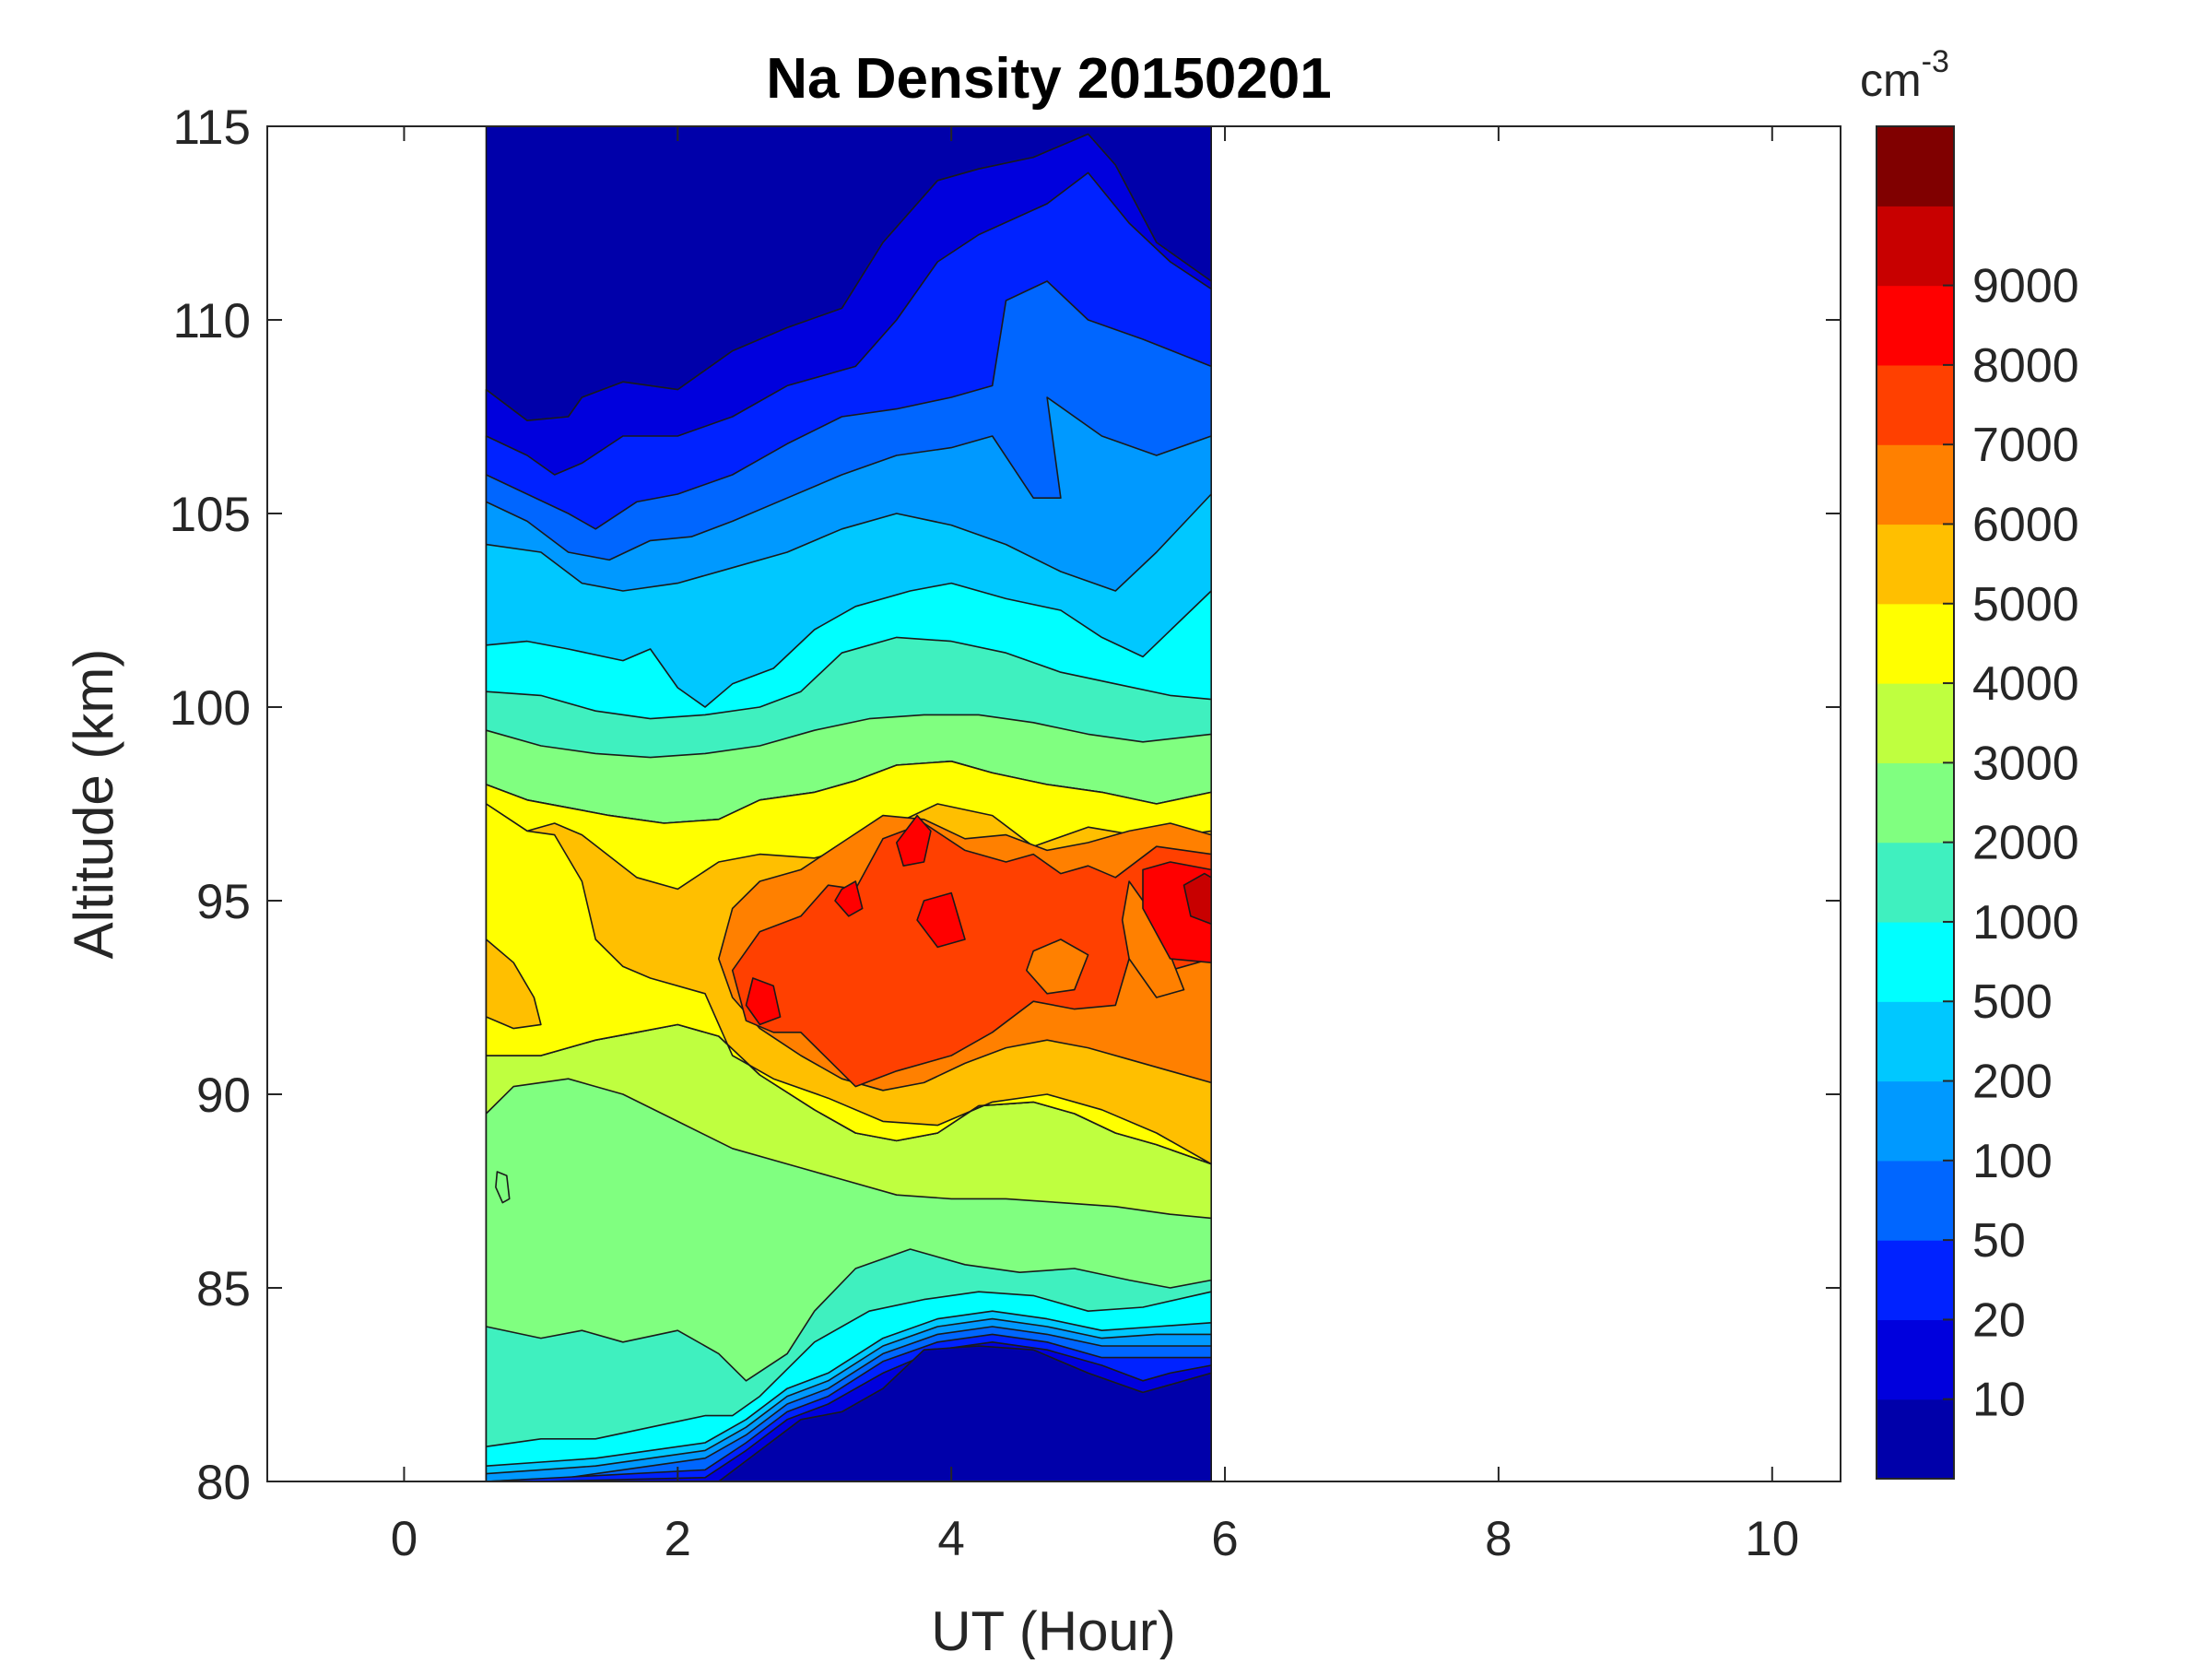  I want to click on colorbar-tick-label: 3000, so click(2025, 763).